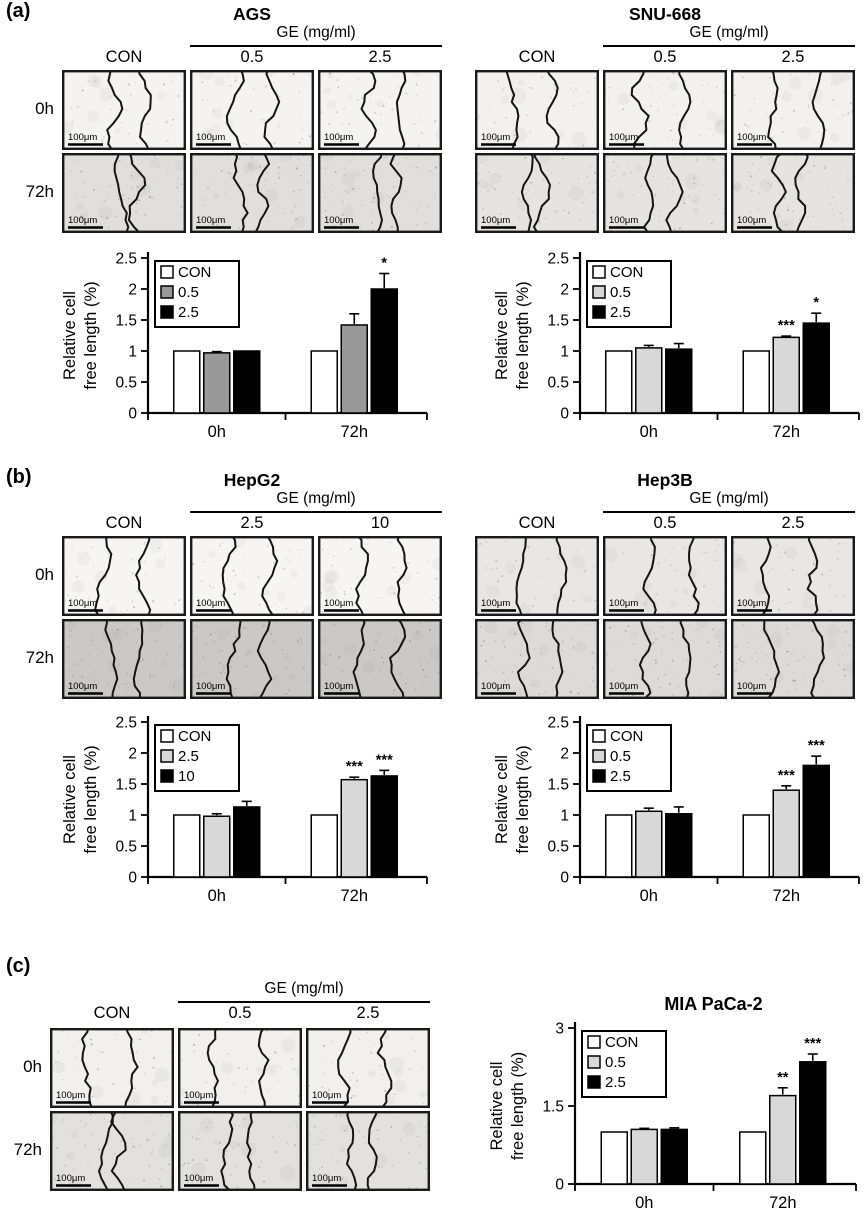 This screenshot has width=865, height=1226. I want to click on legend-label: 2.5, so click(188, 756).